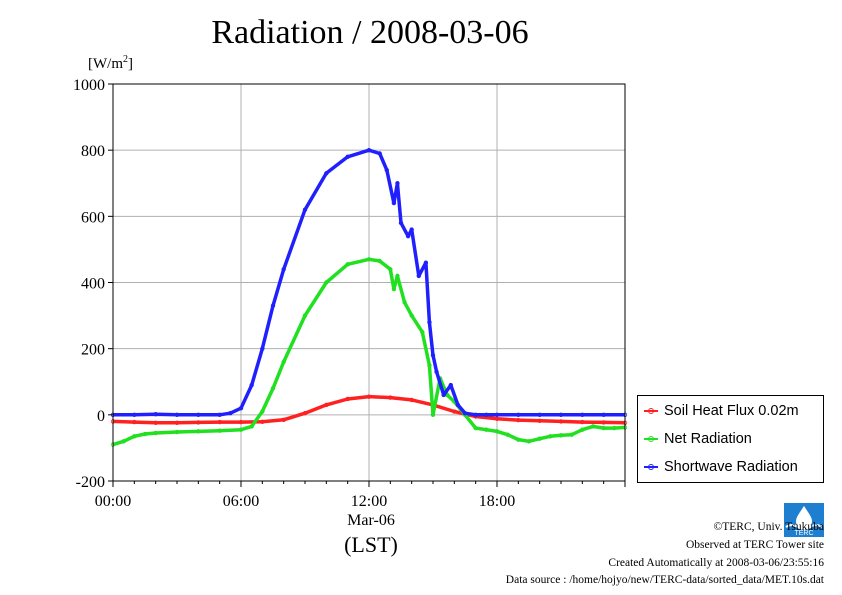 The height and width of the screenshot is (595, 842). Describe the element at coordinates (371, 520) in the screenshot. I see `x-date-label: Mar-06` at that location.